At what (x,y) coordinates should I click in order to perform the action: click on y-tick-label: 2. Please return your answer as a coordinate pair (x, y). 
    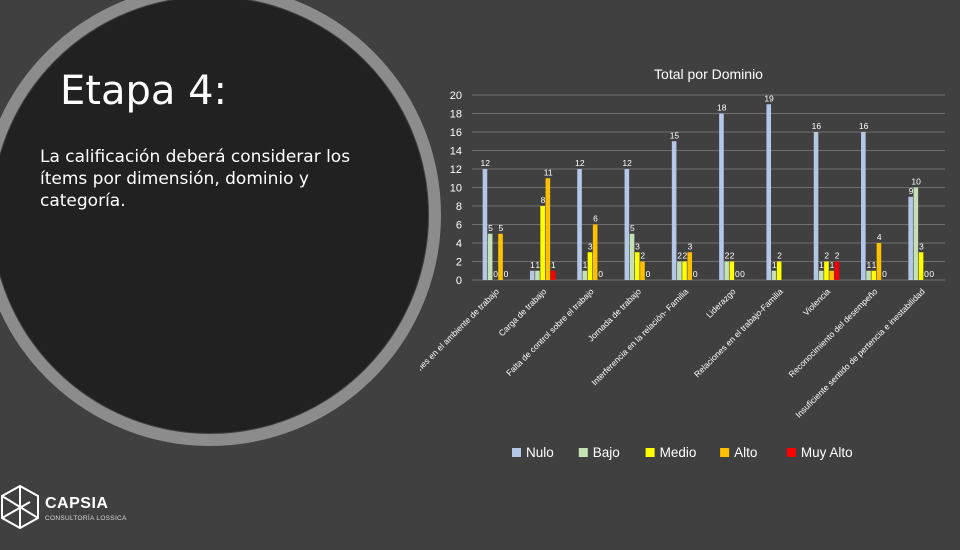
    Looking at the image, I should click on (459, 263).